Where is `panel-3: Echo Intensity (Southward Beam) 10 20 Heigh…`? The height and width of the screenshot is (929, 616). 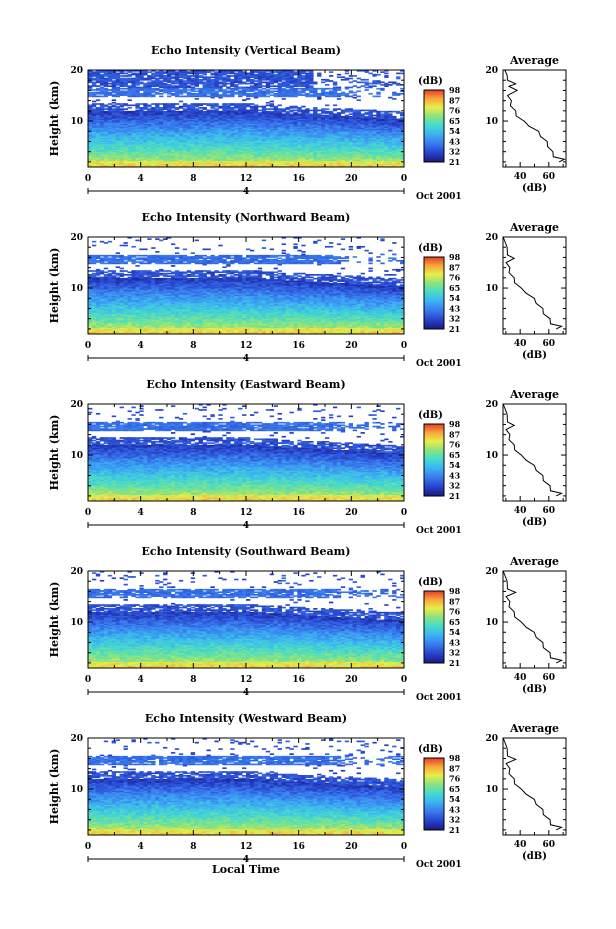
panel-3: Echo Intensity (Southward Beam) 10 20 Heigh… is located at coordinates (307, 624).